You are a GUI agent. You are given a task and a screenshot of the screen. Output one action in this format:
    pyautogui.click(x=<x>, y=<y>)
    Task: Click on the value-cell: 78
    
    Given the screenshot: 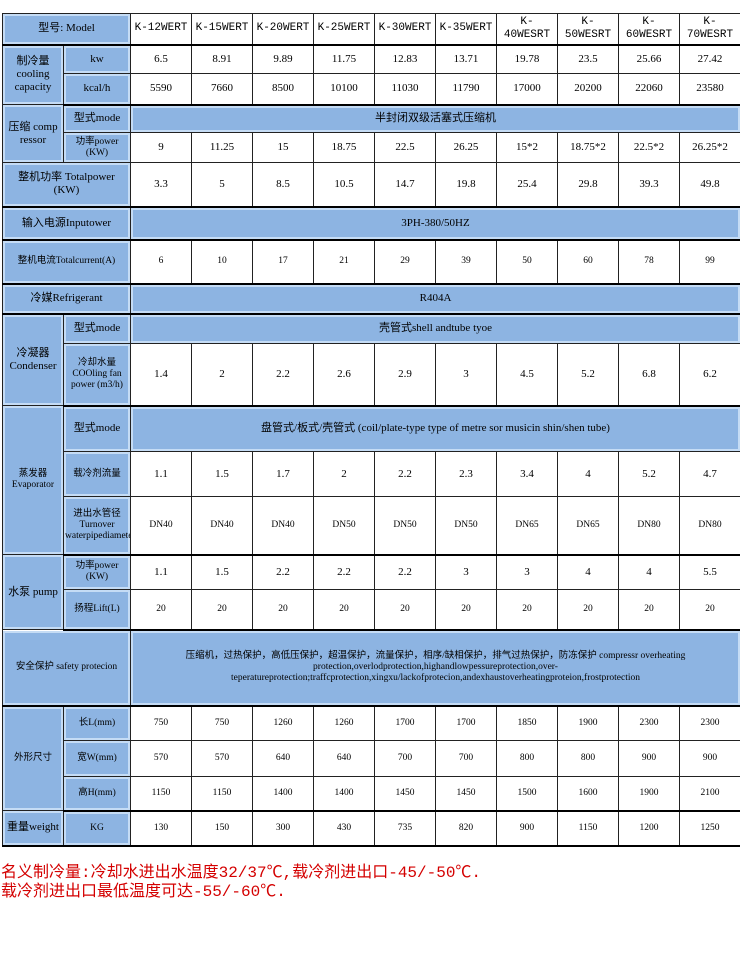 What is the action you would take?
    pyautogui.click(x=649, y=262)
    